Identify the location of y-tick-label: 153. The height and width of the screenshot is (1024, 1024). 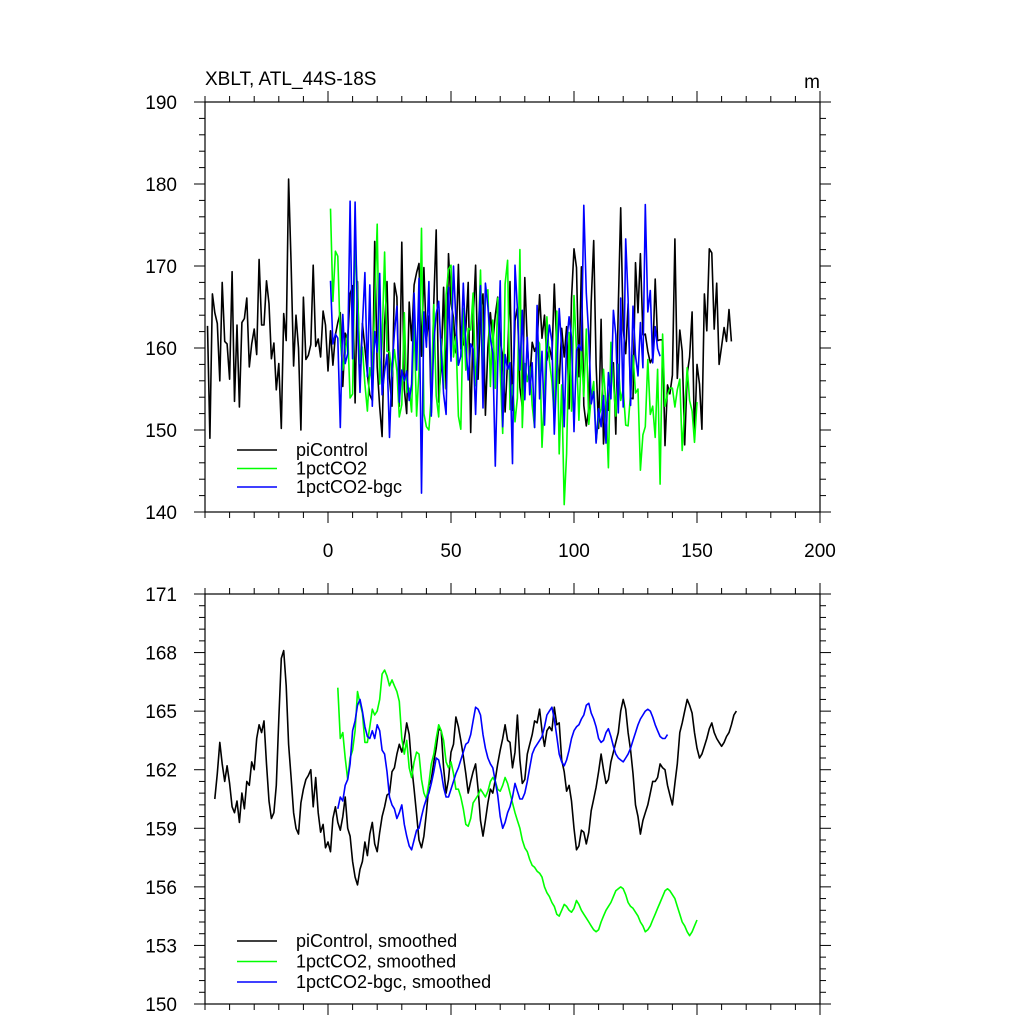
(161, 946).